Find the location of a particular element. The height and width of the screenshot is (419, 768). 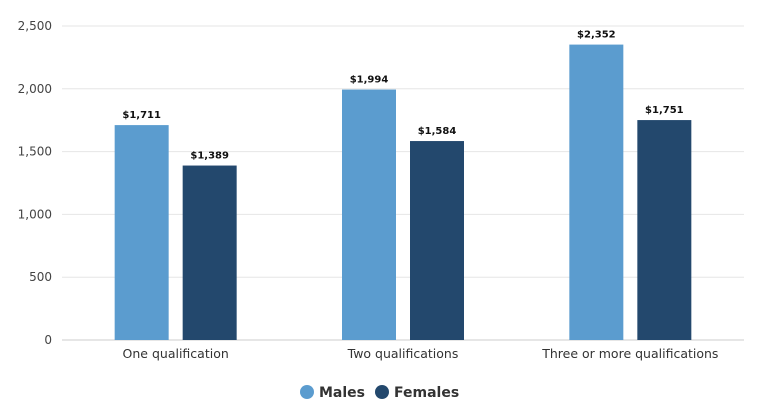

data-label: $2,352 is located at coordinates (596, 35).